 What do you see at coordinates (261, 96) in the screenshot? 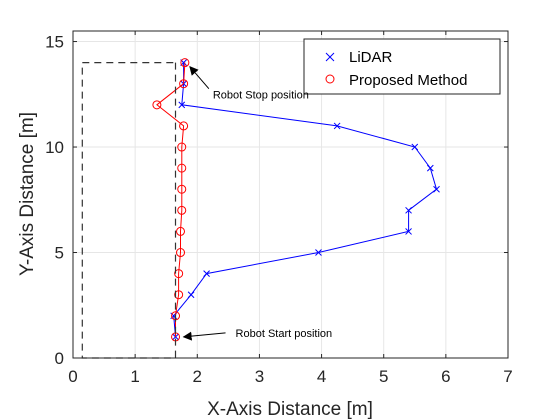
I see `annotation-text: Robot Stop position` at bounding box center [261, 96].